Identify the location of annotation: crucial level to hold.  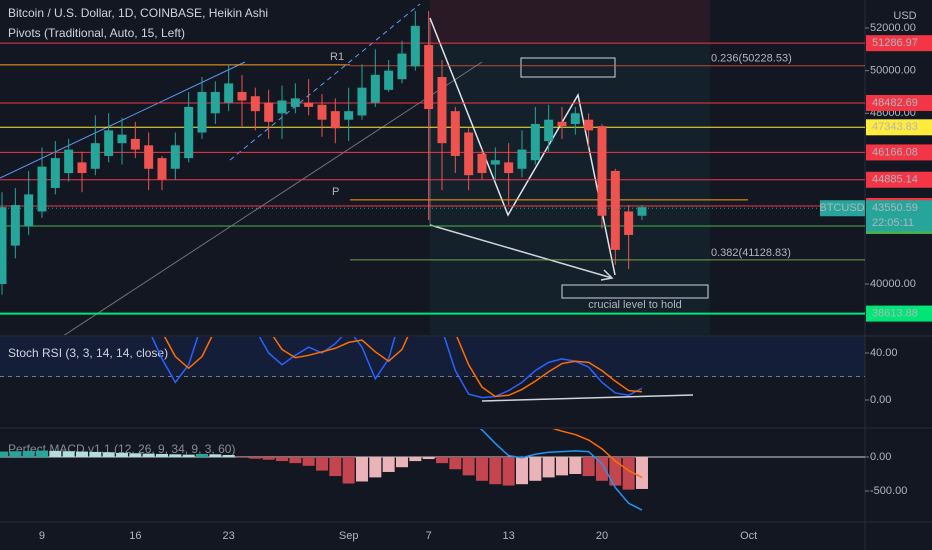
(635, 305).